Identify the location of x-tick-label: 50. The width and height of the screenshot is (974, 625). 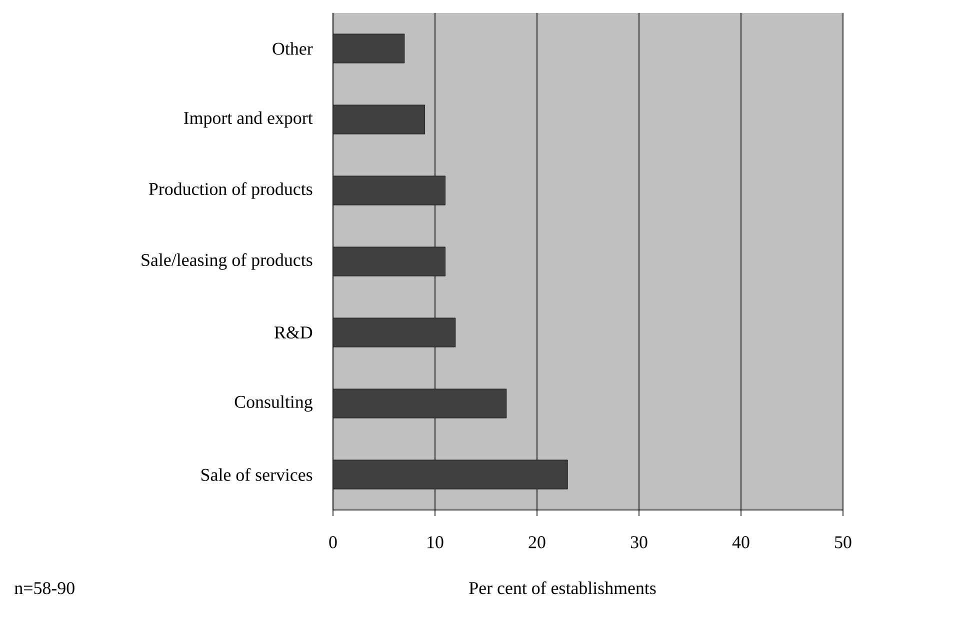
(843, 542).